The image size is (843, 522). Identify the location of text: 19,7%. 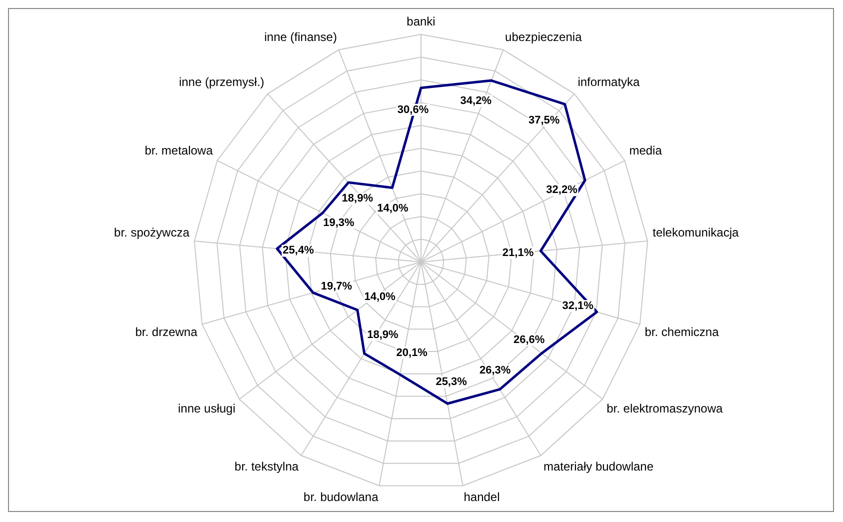
(336, 286).